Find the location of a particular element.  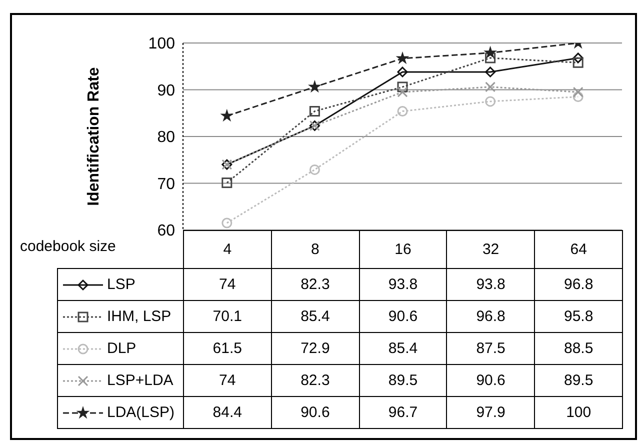

x-tick-label: 64 is located at coordinates (578, 249).